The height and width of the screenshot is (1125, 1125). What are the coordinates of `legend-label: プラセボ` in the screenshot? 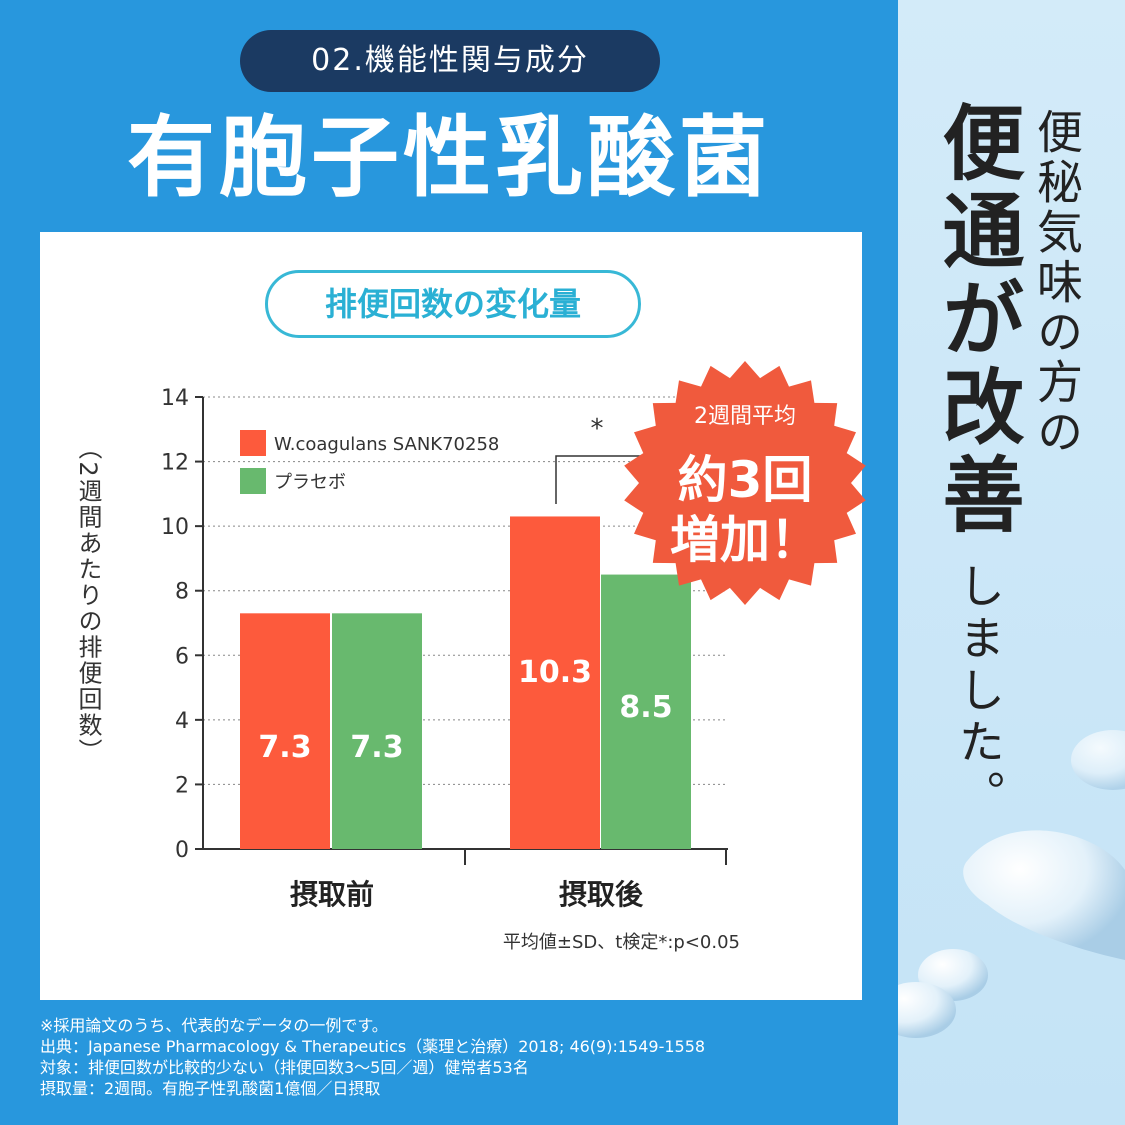 It's located at (310, 482).